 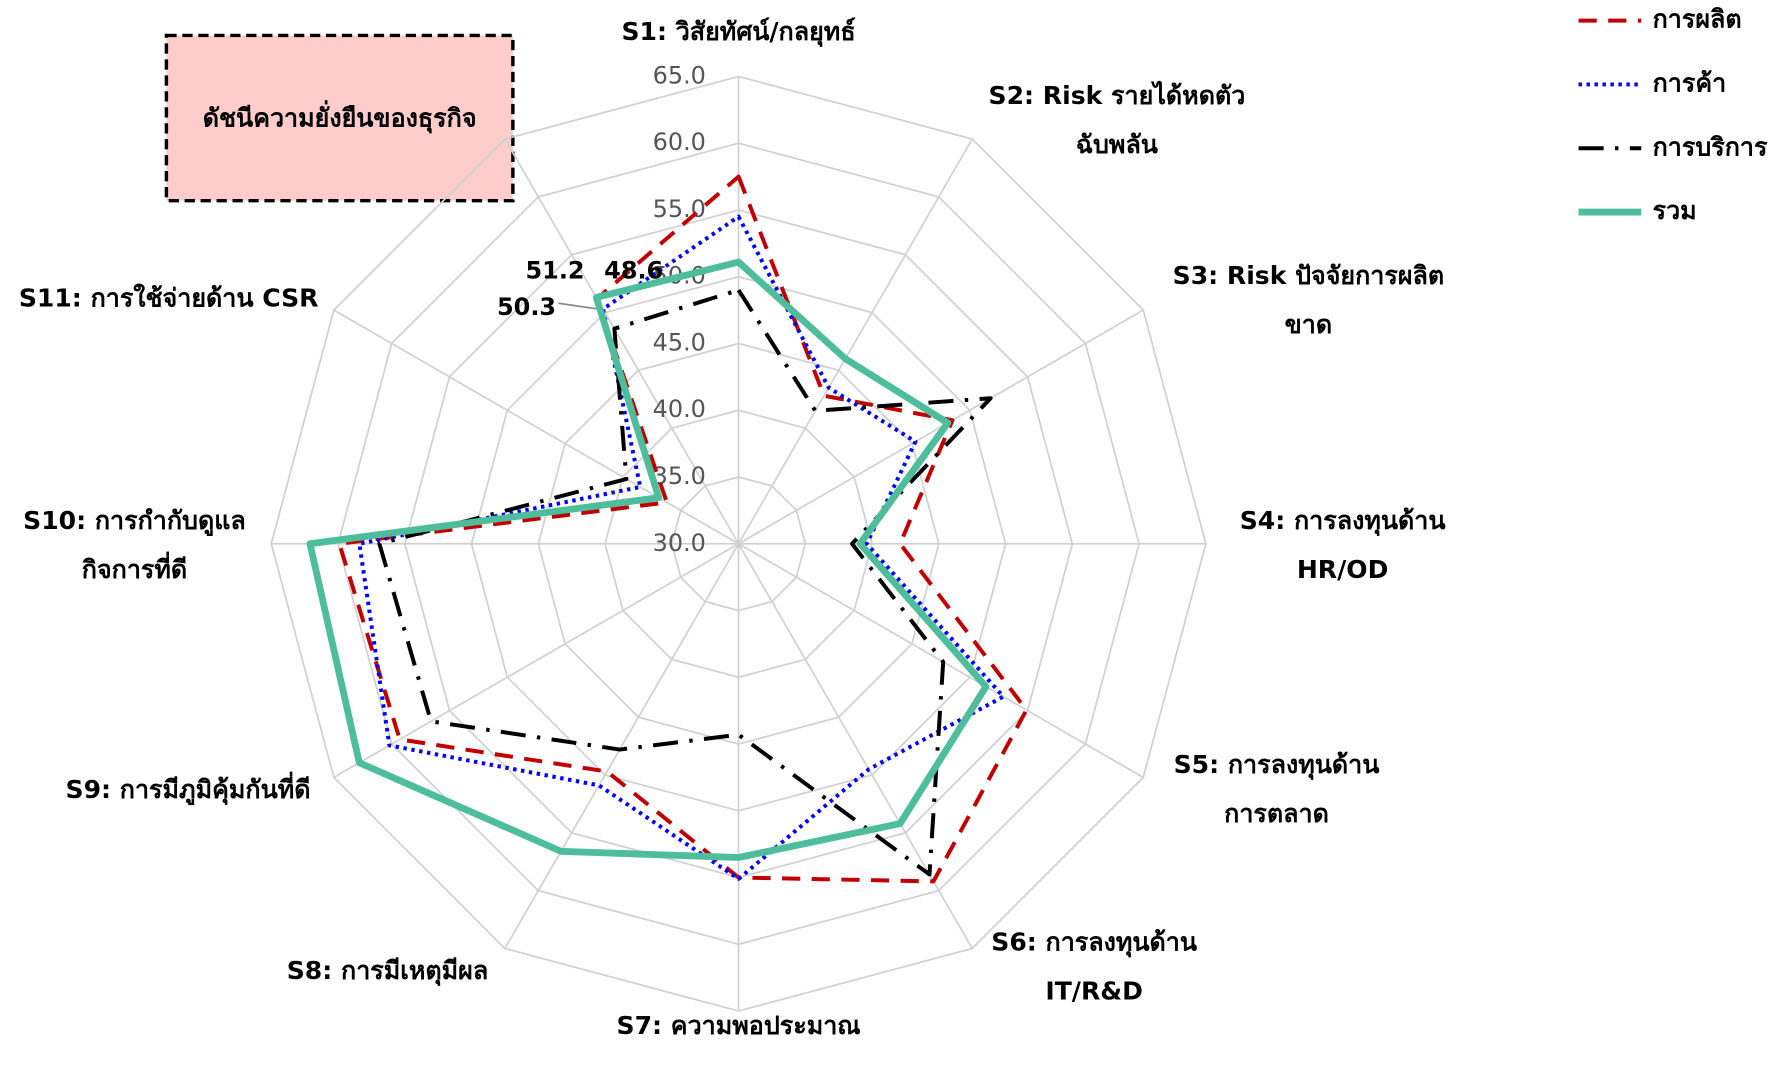 What do you see at coordinates (679, 342) in the screenshot?
I see `y-tick-label: 45.0` at bounding box center [679, 342].